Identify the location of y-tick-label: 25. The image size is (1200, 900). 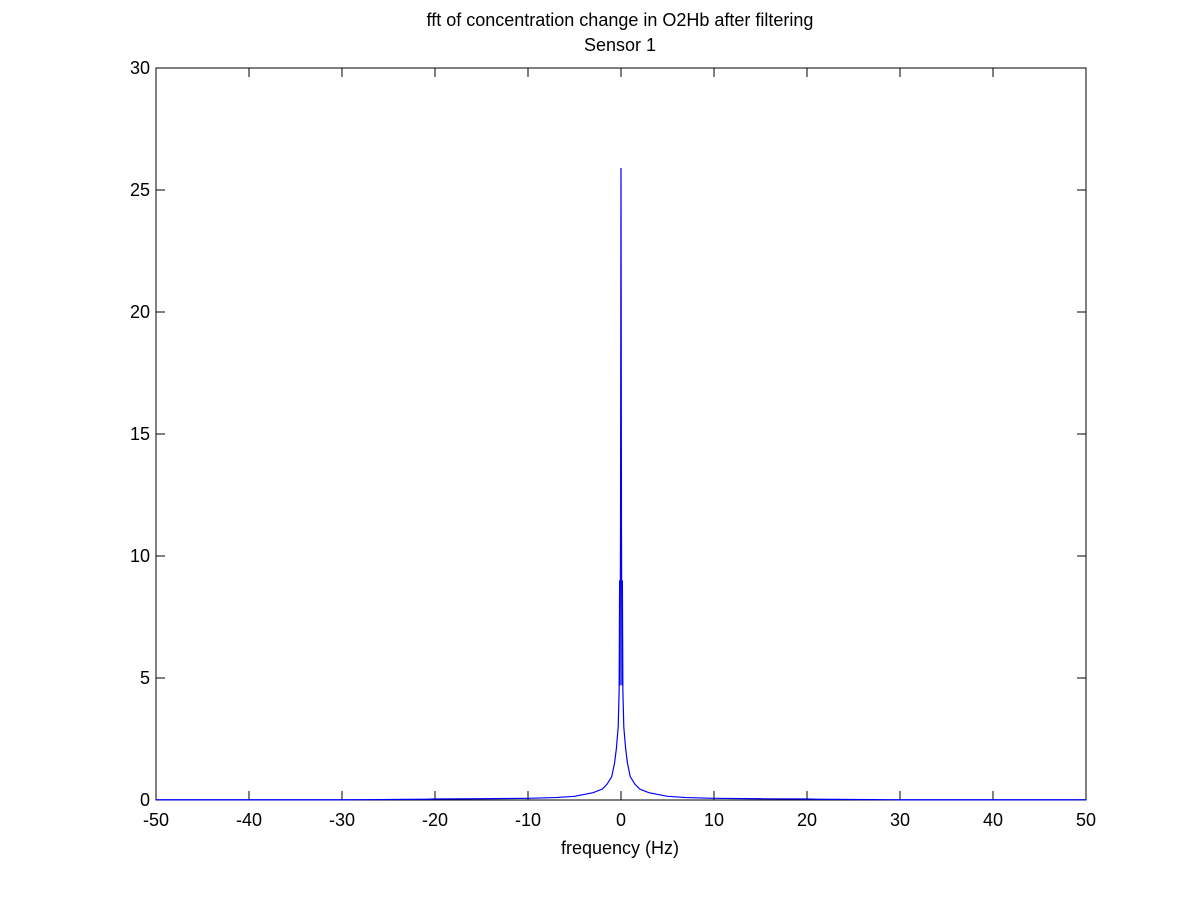
(140, 190).